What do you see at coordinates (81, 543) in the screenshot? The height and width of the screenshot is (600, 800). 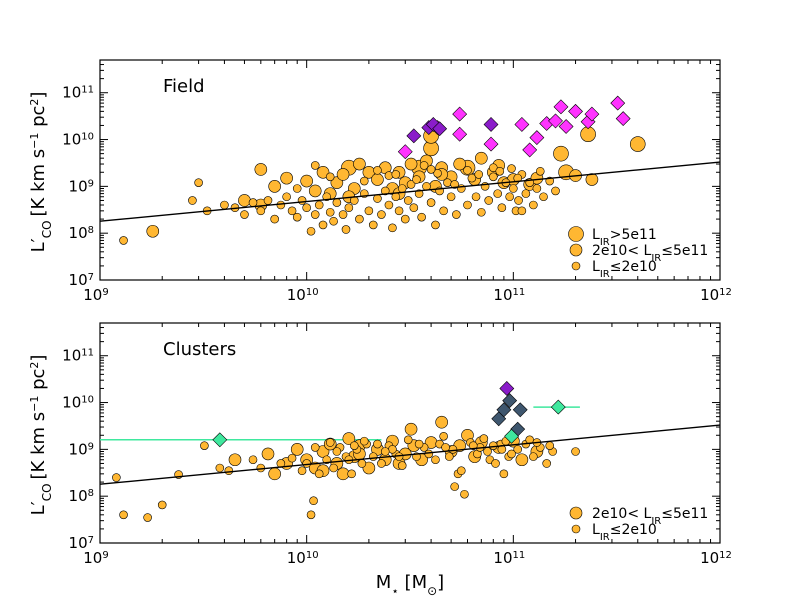 I see `y-tick-label: 107` at bounding box center [81, 543].